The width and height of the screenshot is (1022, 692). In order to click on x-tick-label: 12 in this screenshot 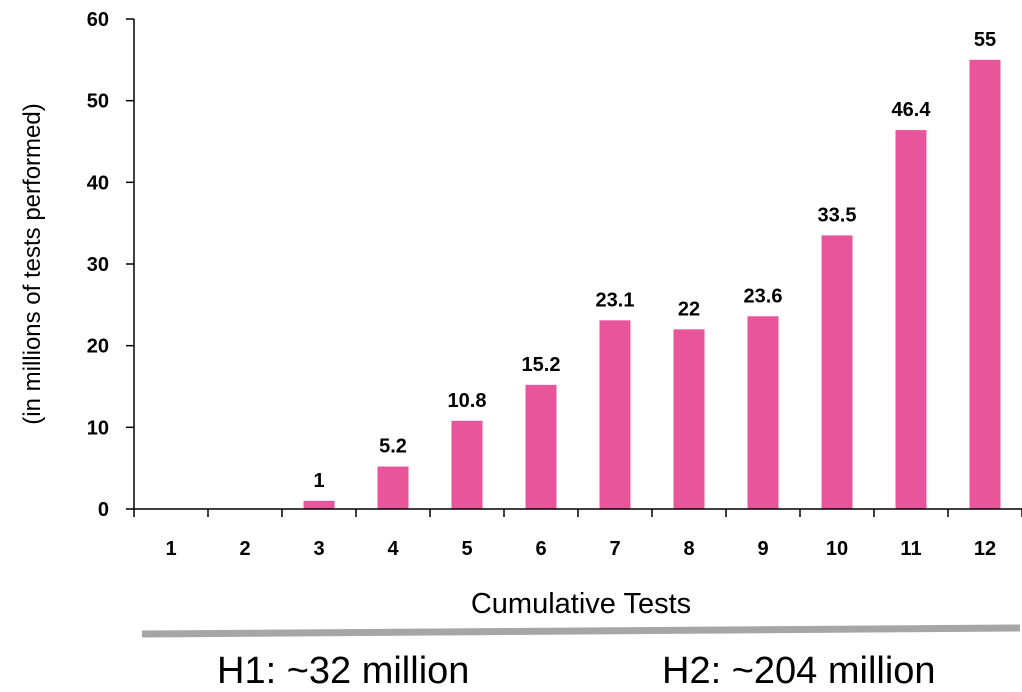, I will do `click(985, 549)`.